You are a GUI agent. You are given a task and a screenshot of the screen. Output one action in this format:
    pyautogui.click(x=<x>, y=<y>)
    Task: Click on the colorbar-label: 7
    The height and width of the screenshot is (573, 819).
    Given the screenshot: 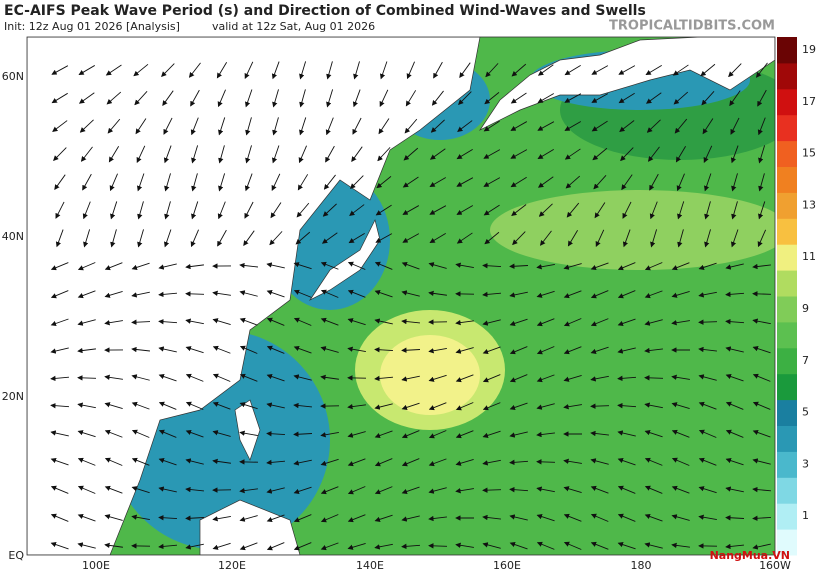 What is the action you would take?
    pyautogui.click(x=805, y=360)
    